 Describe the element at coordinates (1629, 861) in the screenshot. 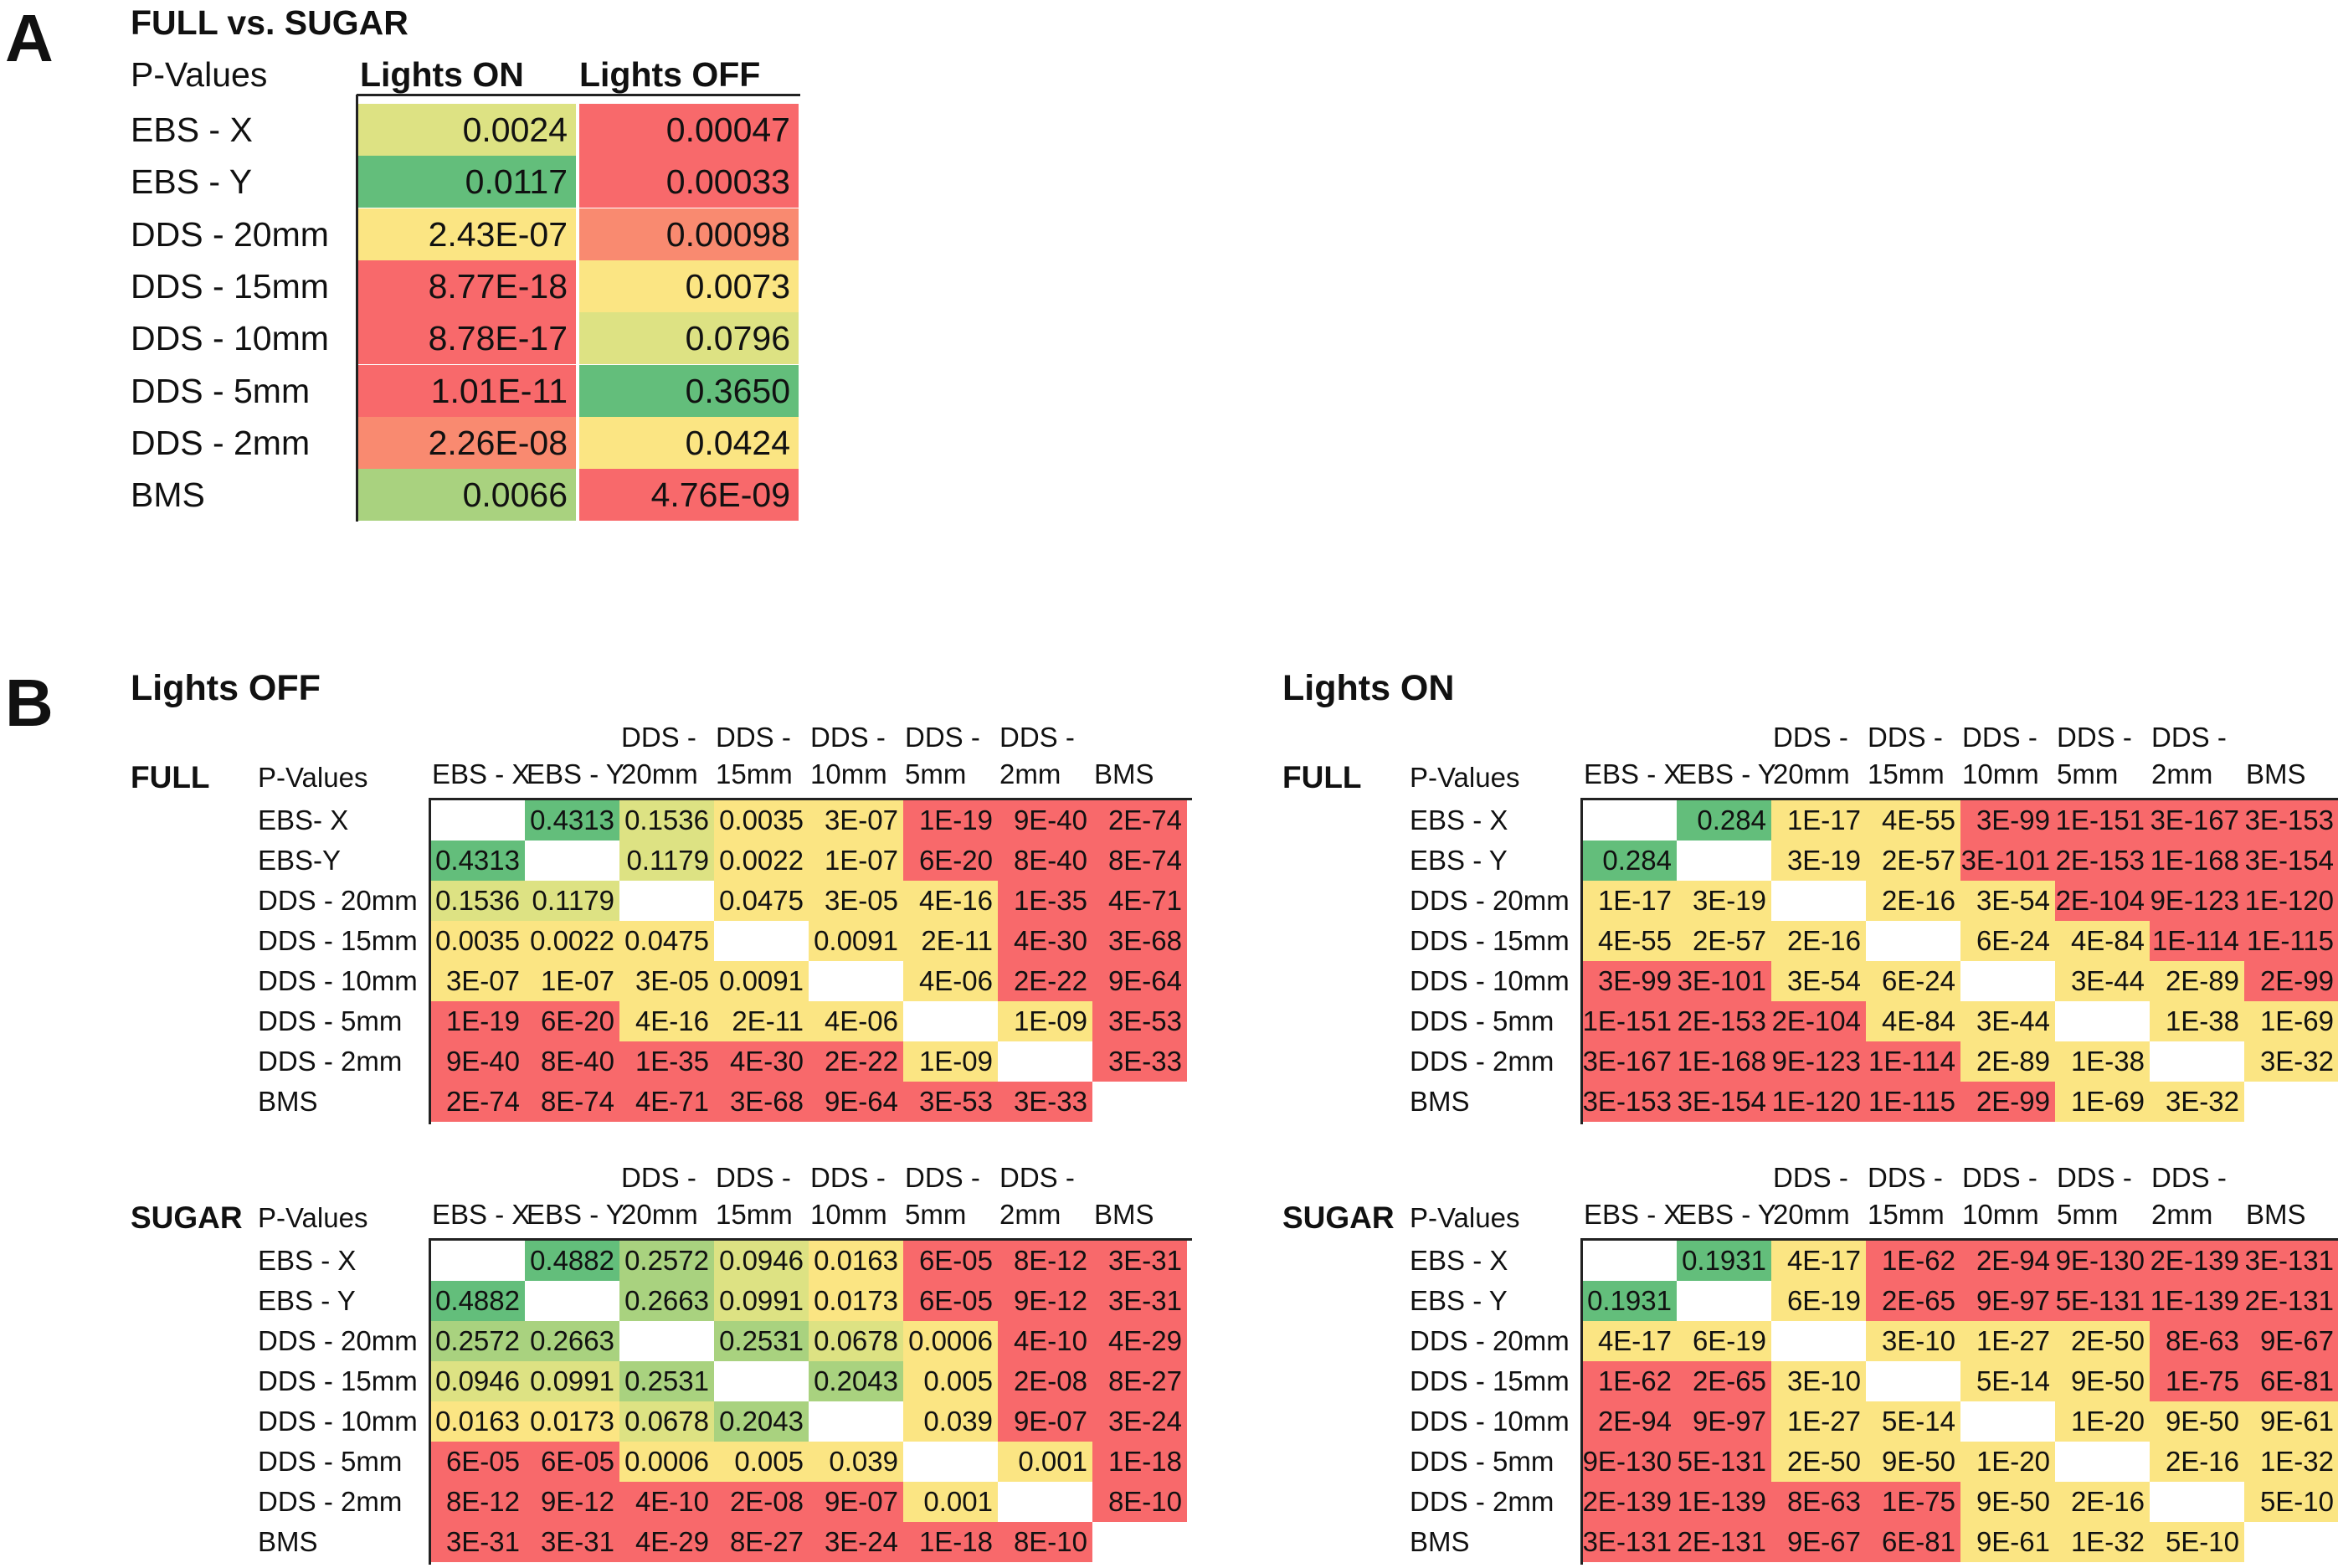

I see `matrix-cell: 0.284` at that location.